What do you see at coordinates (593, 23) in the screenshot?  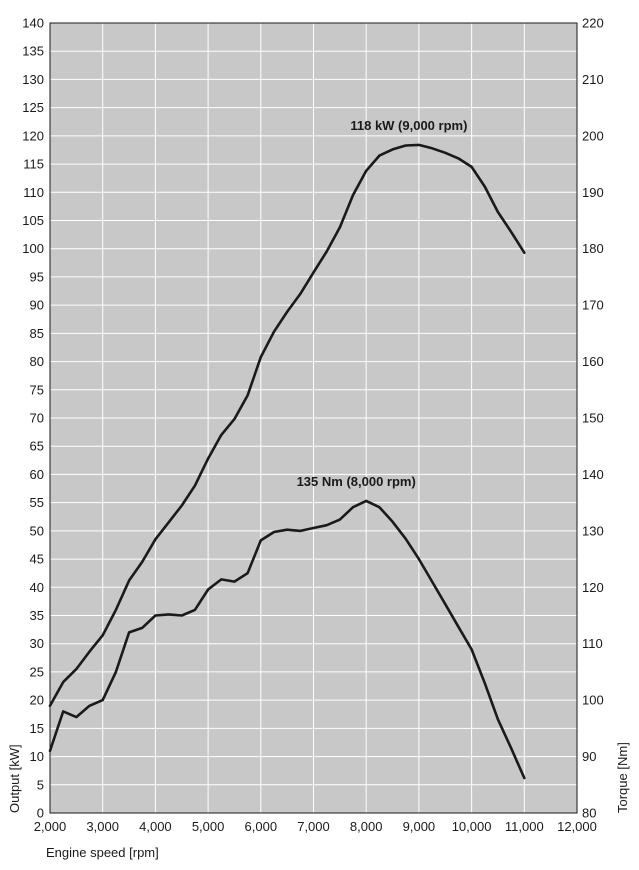 I see `y-right-tick-label: 220` at bounding box center [593, 23].